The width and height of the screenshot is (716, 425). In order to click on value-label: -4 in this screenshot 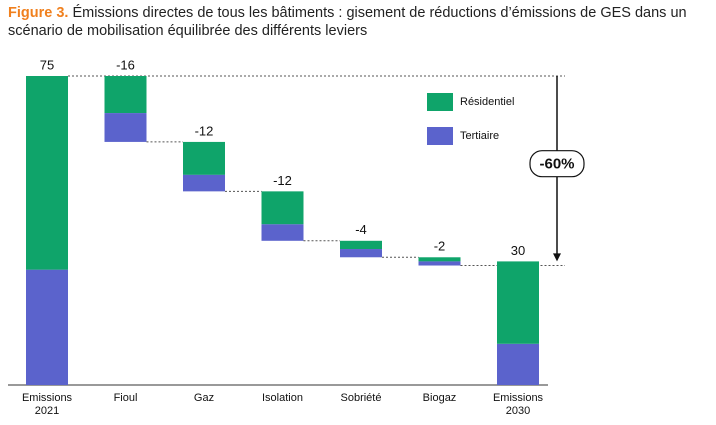, I will do `click(361, 229)`.